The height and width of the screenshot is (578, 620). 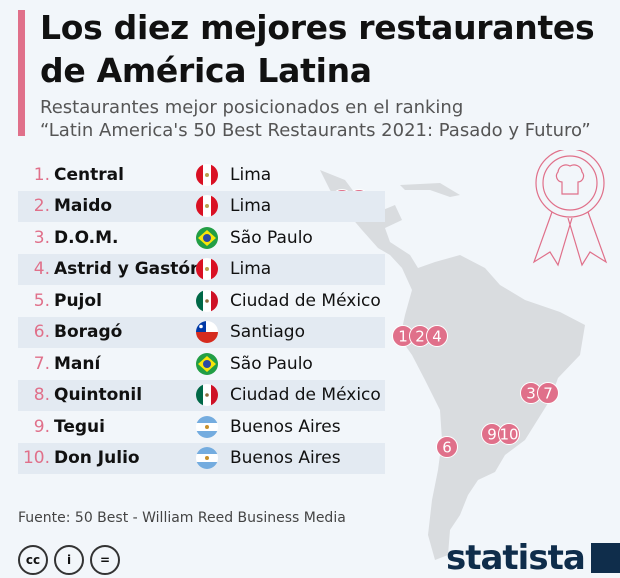 What do you see at coordinates (83, 206) in the screenshot?
I see `restaurant-name: Maido` at bounding box center [83, 206].